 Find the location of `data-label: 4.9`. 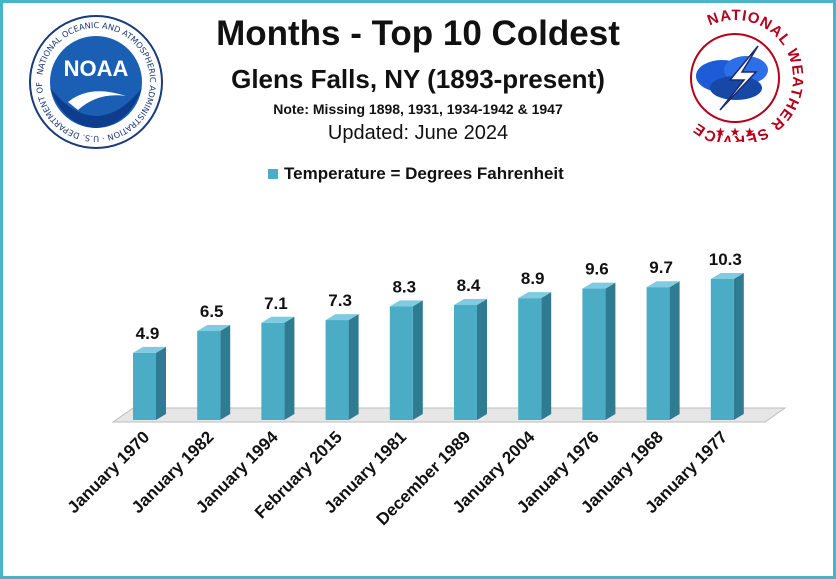

data-label: 4.9 is located at coordinates (148, 333).